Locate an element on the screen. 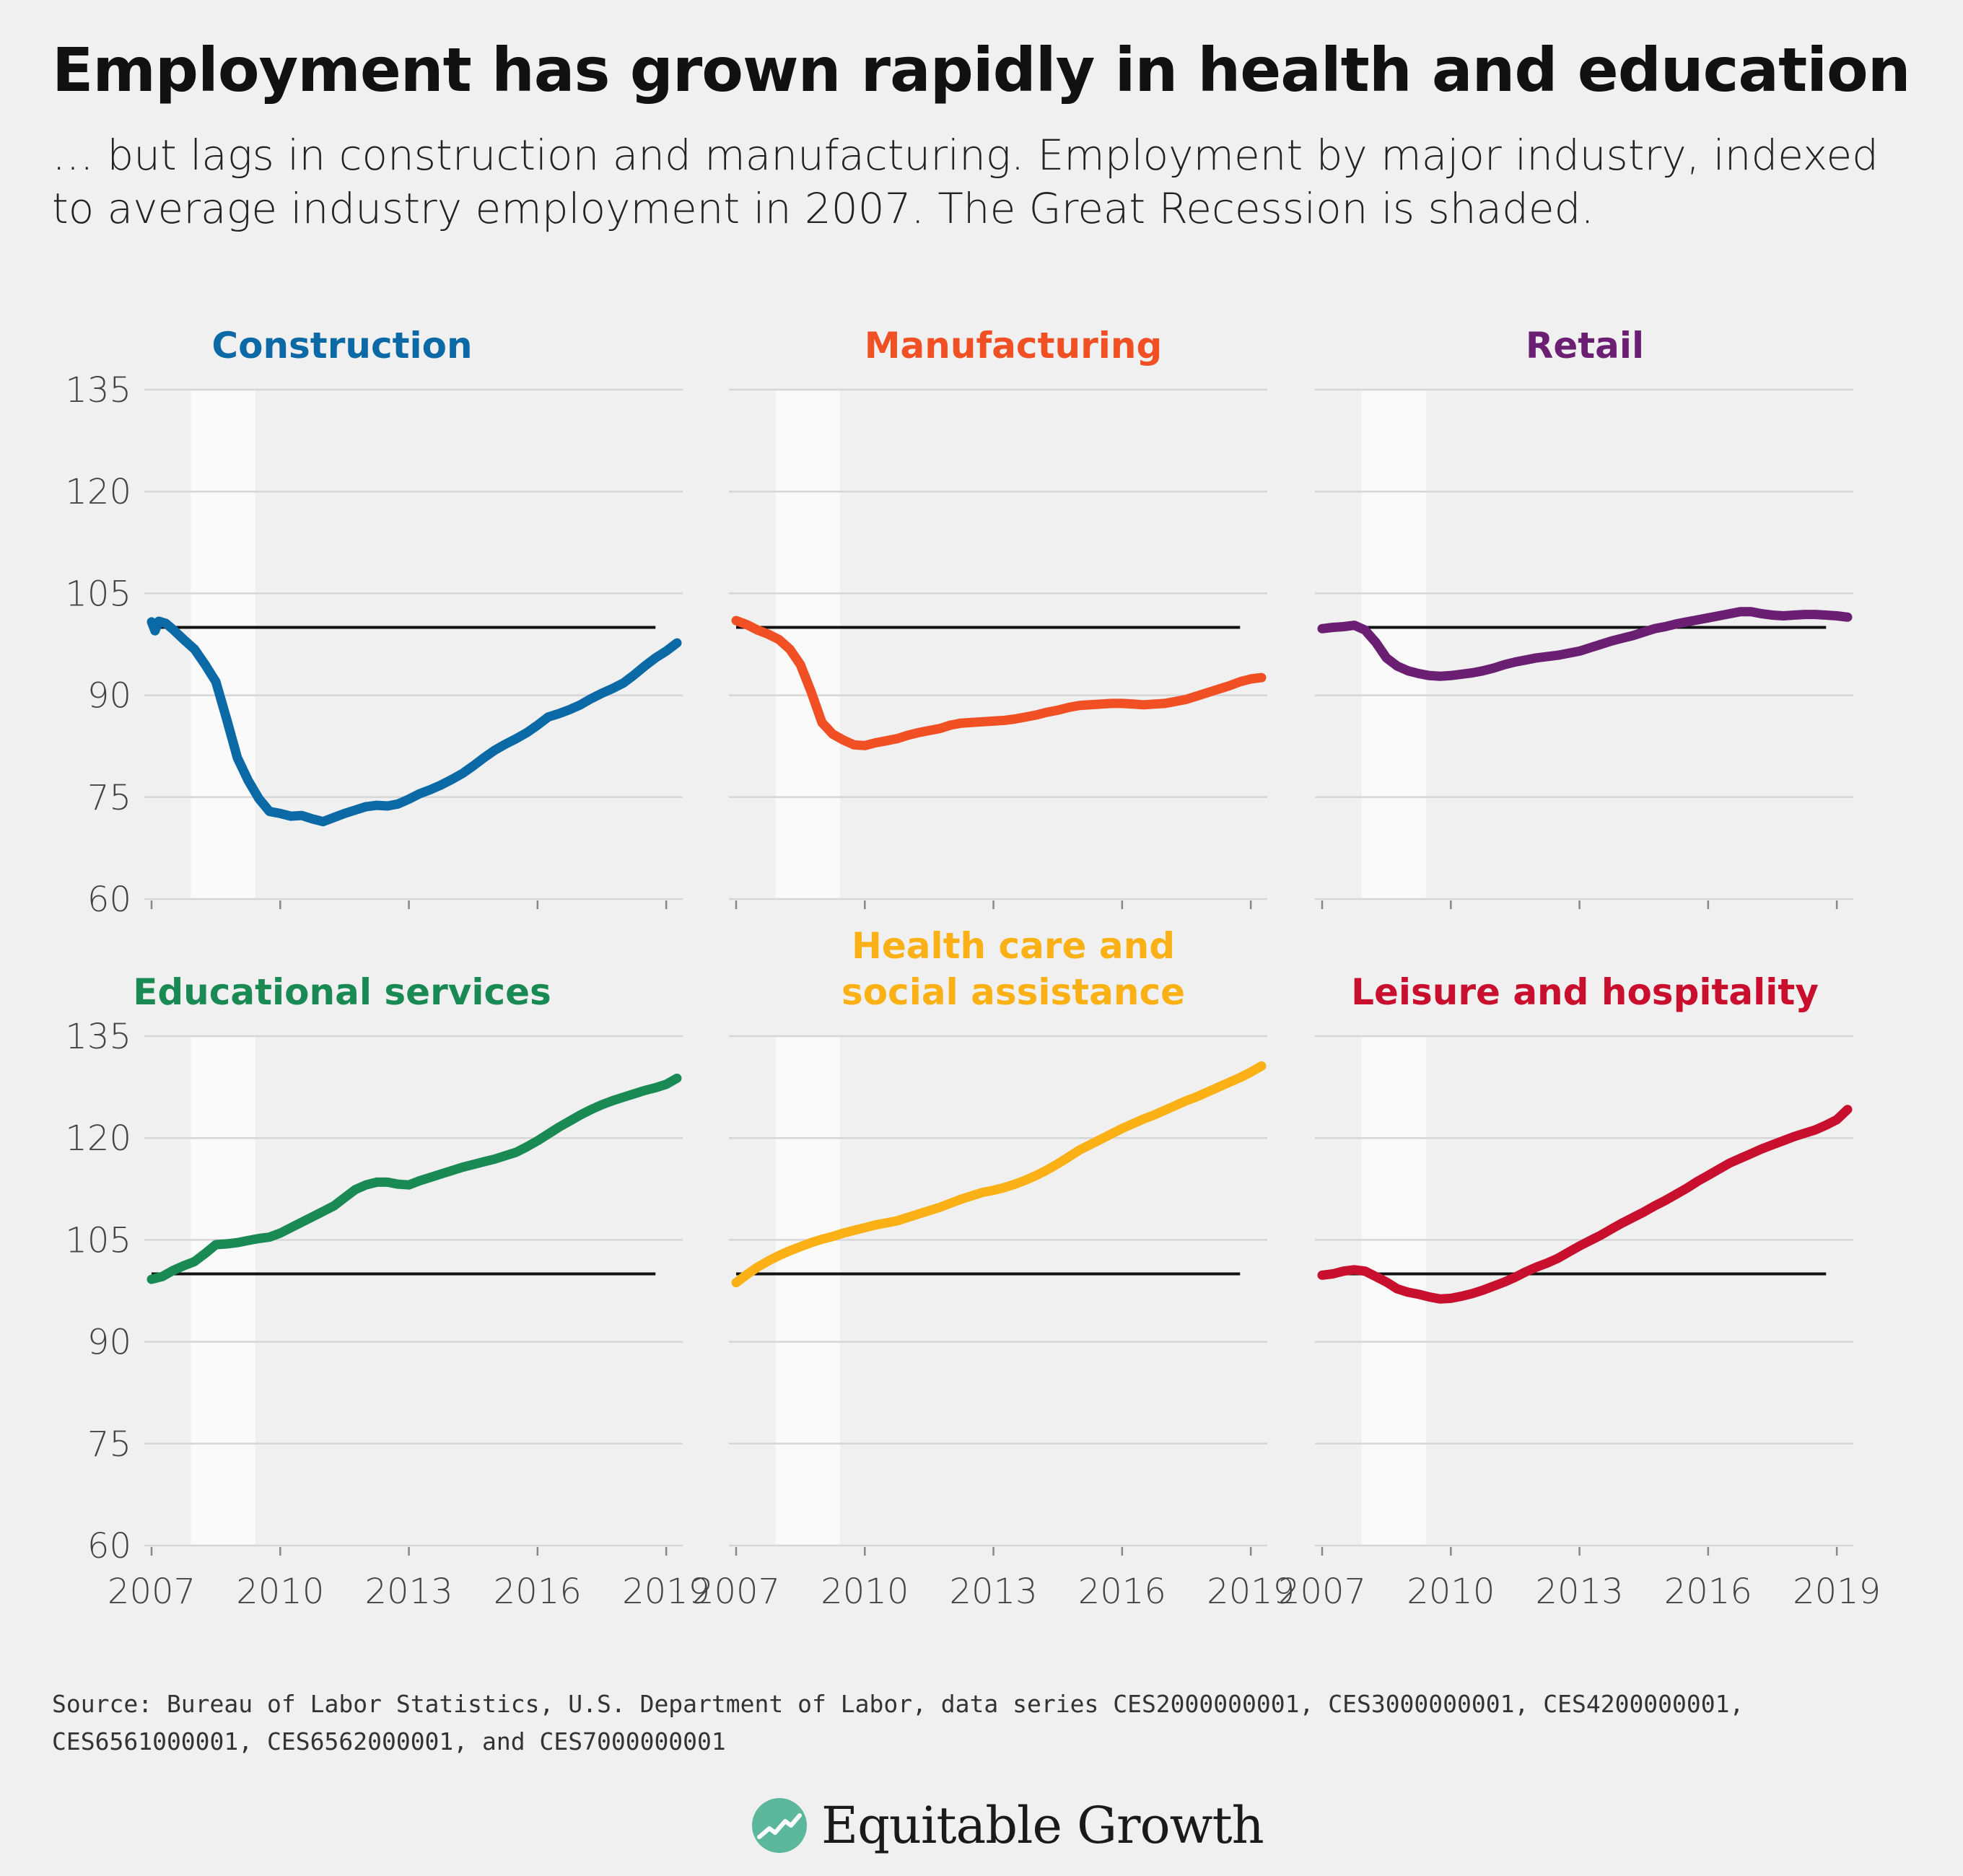  panel-title: Health care and is located at coordinates (1013, 946).